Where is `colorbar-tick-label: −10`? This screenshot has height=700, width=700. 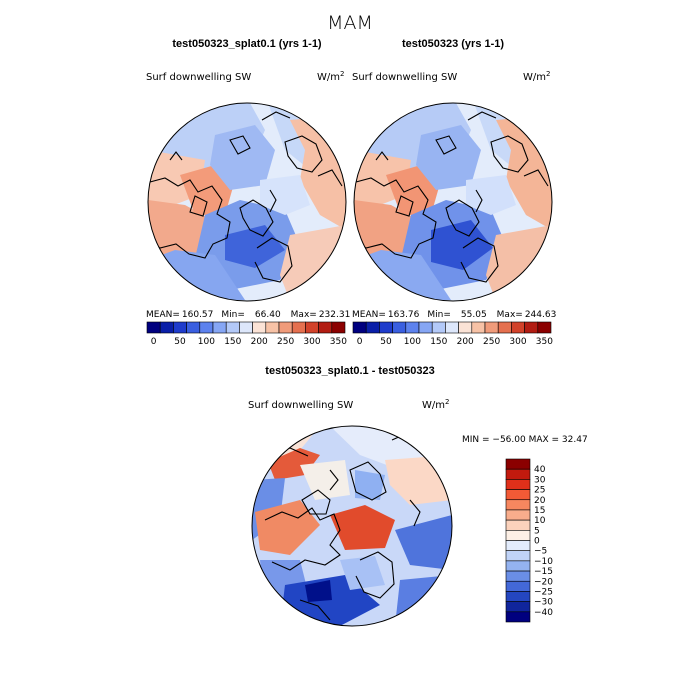
colorbar-tick-label: −10 is located at coordinates (543, 562).